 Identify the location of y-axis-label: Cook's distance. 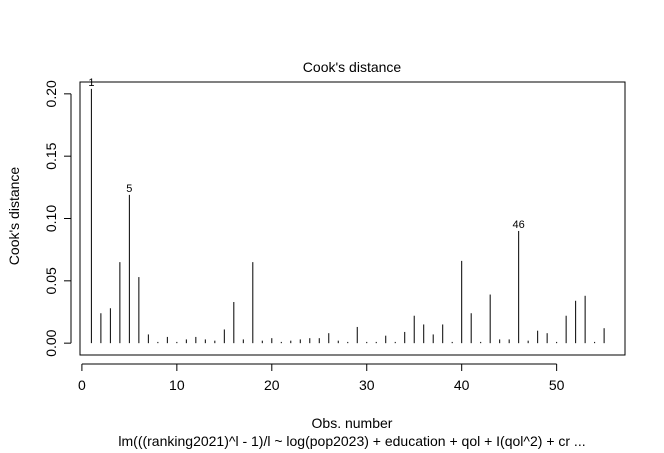
(14, 216).